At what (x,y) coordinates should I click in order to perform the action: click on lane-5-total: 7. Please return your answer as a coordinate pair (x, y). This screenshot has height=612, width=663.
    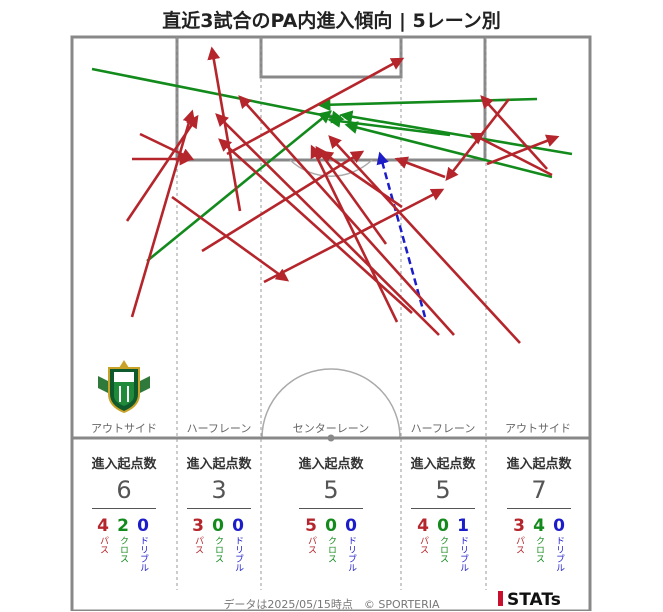
    Looking at the image, I should click on (539, 490).